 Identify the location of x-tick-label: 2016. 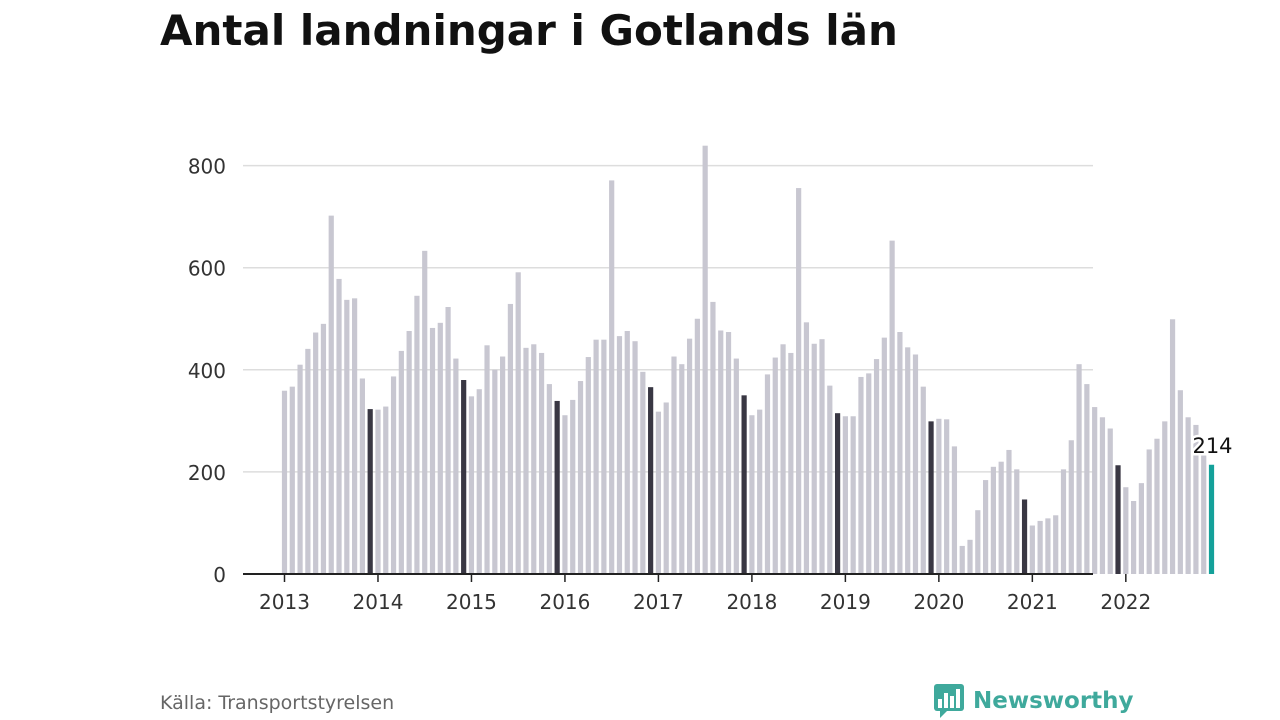
(564, 602).